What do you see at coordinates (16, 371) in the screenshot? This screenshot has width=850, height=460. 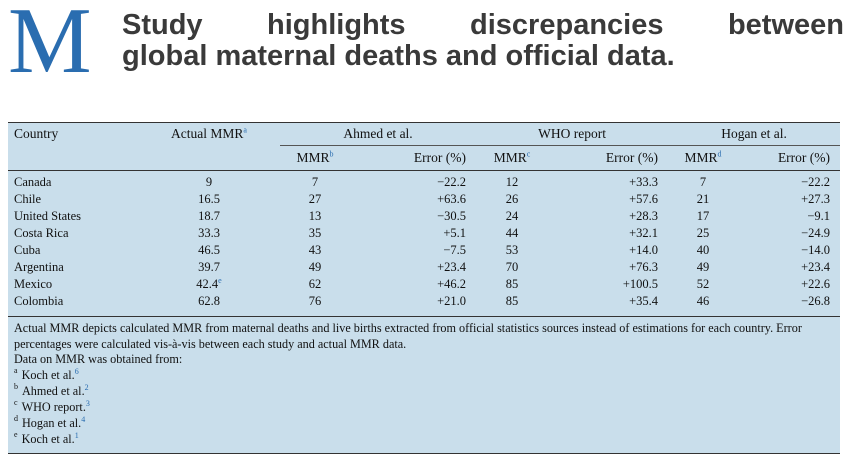 I see `footnote-mark: a` at bounding box center [16, 371].